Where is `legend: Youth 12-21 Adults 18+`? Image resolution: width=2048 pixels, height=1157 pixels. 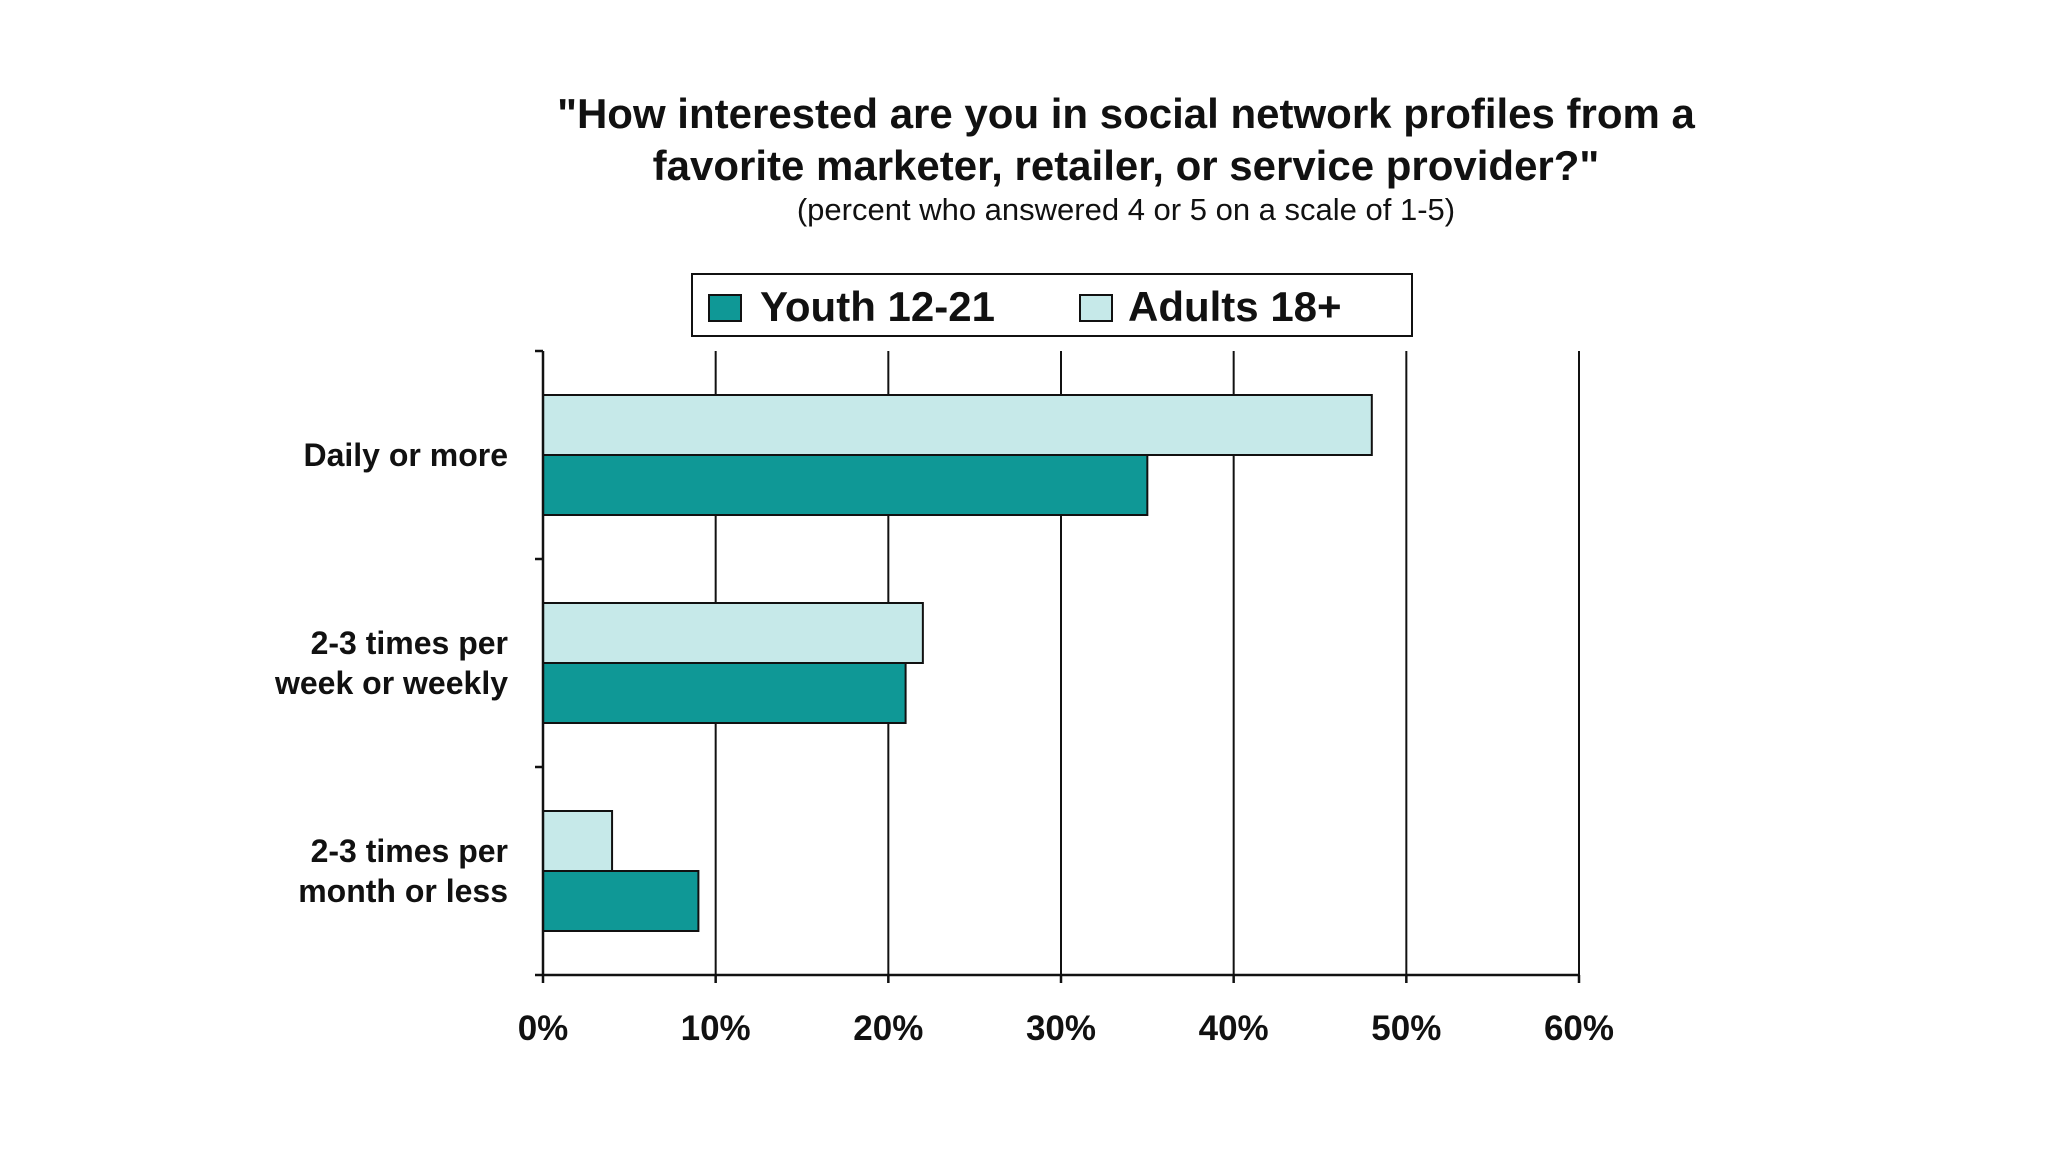 legend: Youth 12-21 Adults 18+ is located at coordinates (1052, 305).